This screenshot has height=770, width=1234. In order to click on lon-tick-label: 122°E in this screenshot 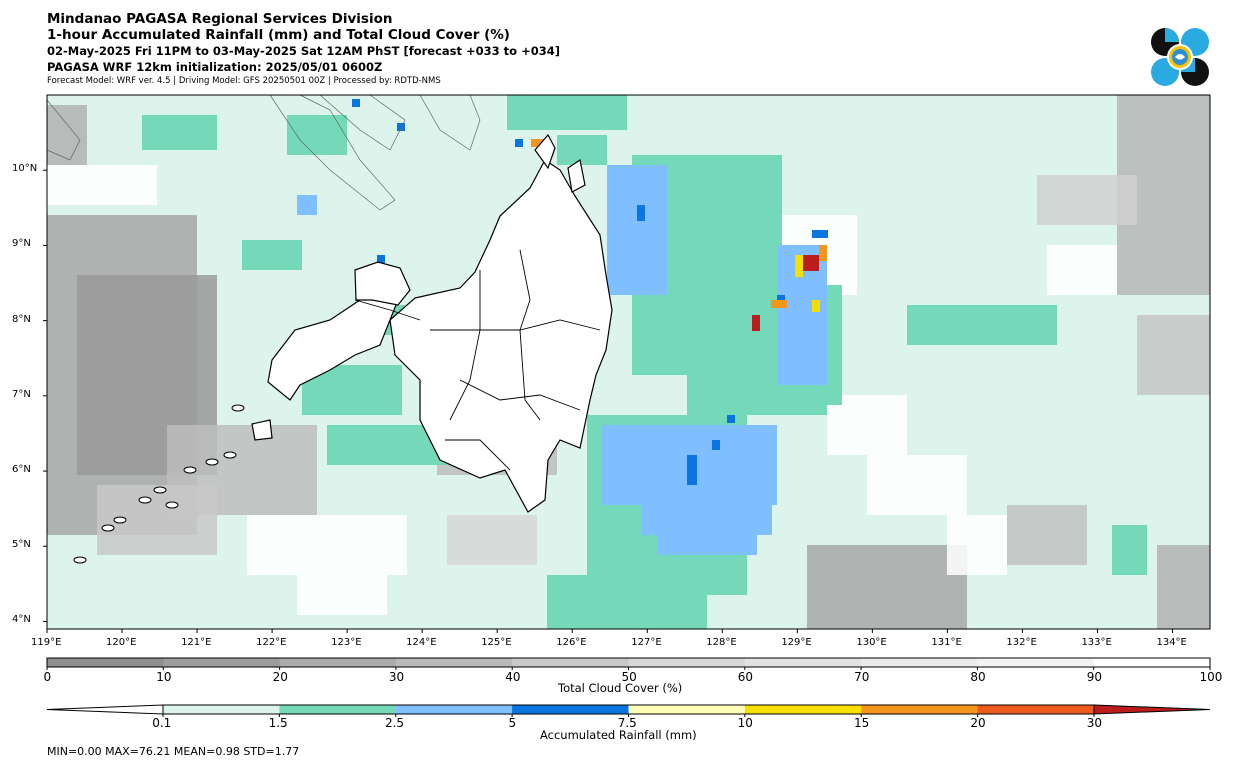, I will do `click(271, 642)`.